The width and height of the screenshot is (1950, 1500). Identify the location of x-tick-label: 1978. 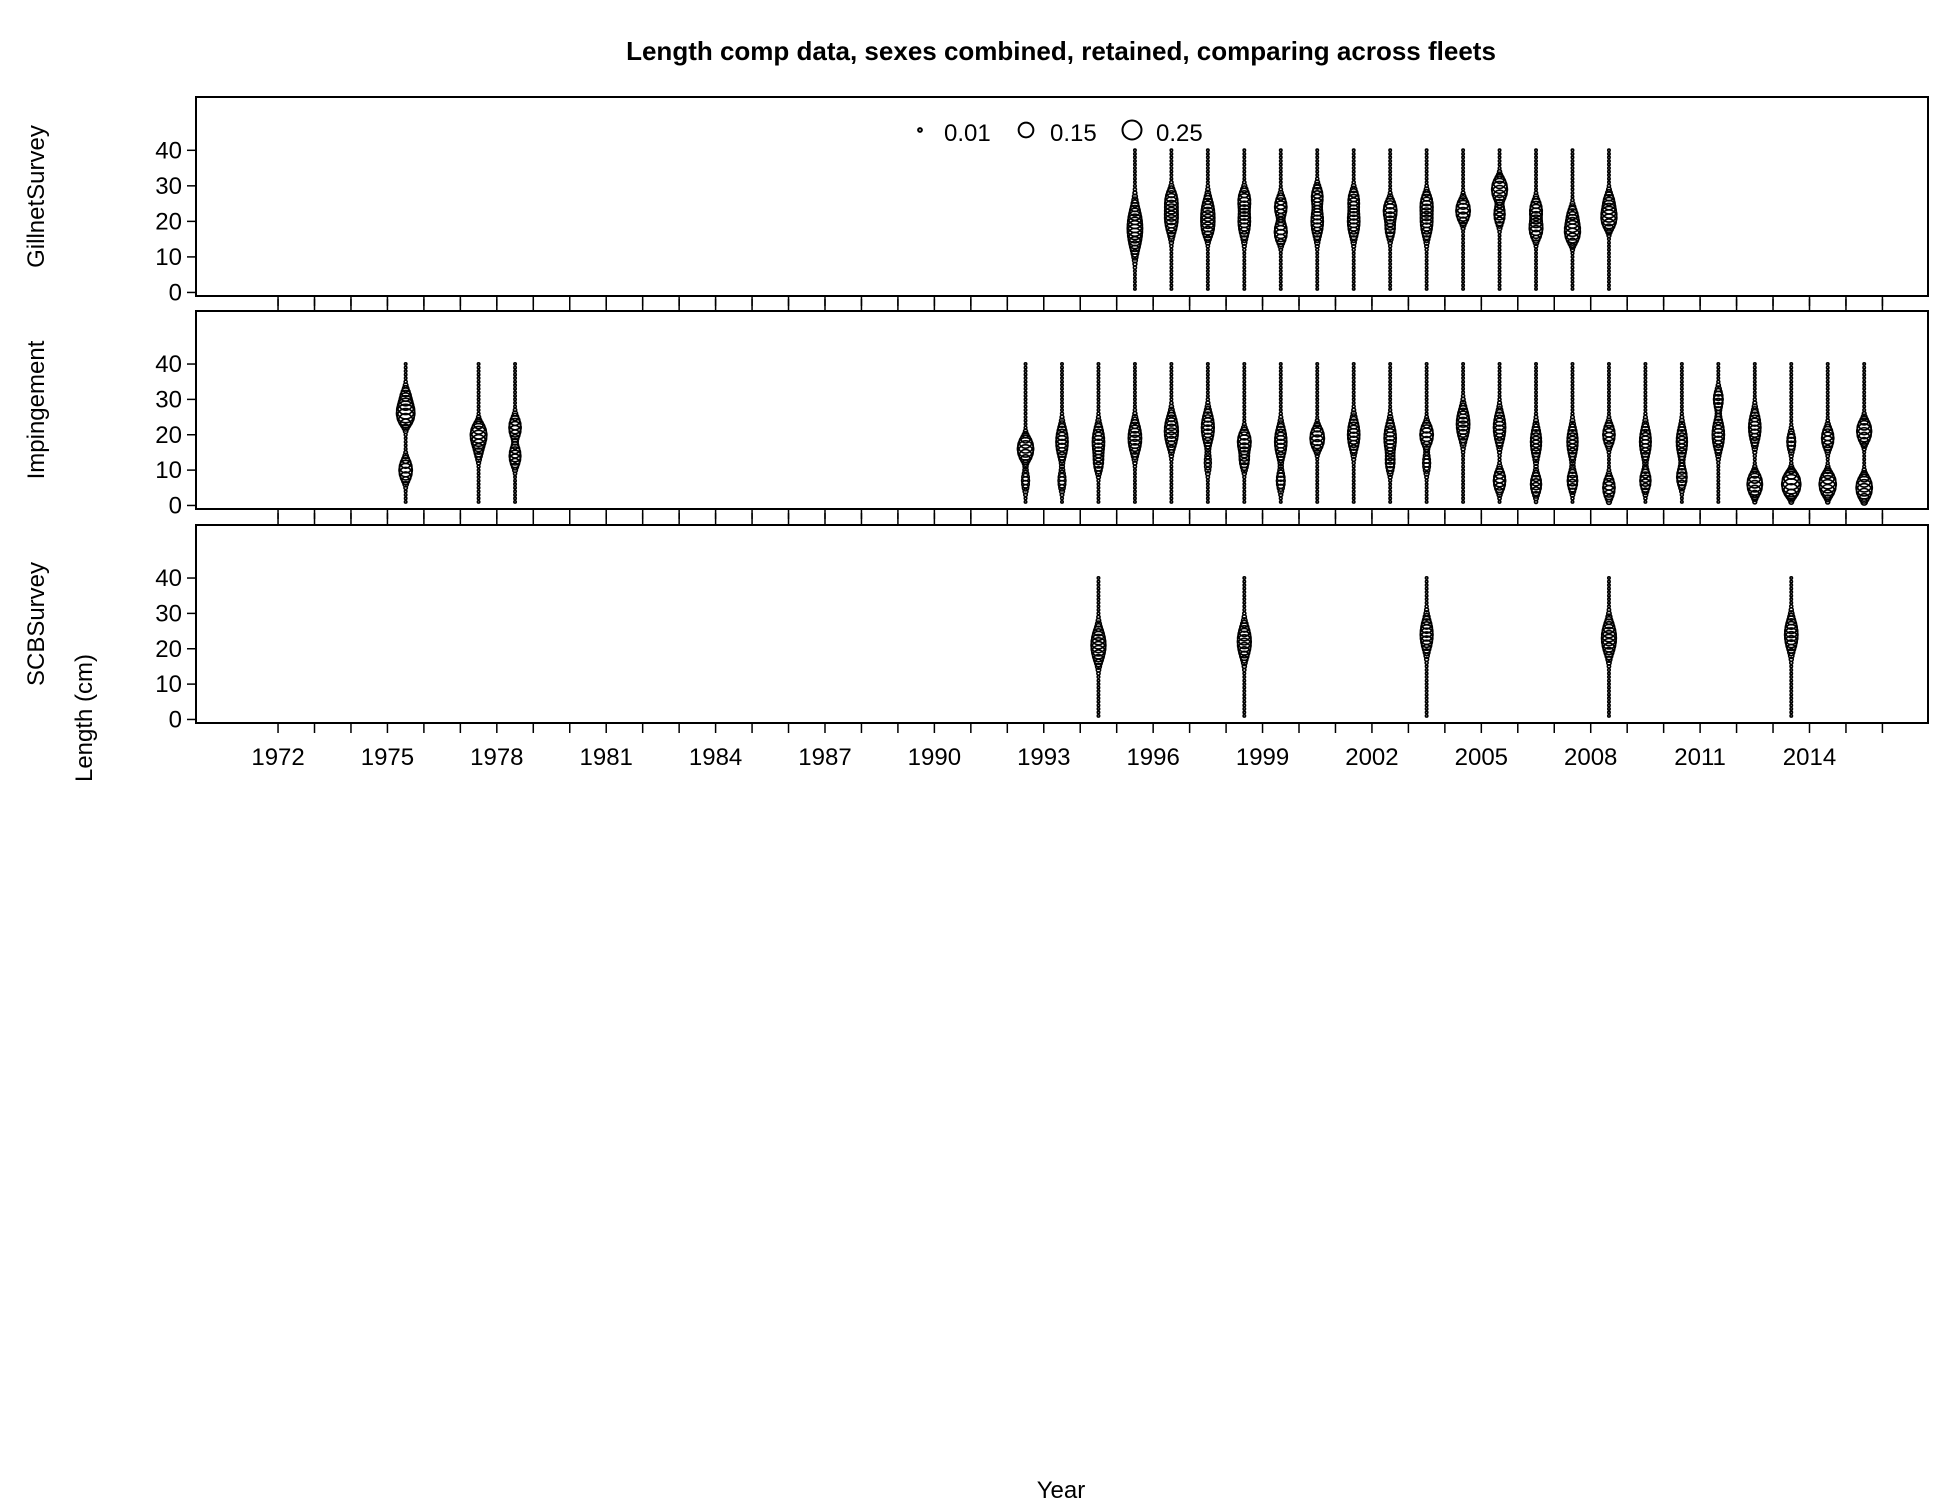
(496, 757).